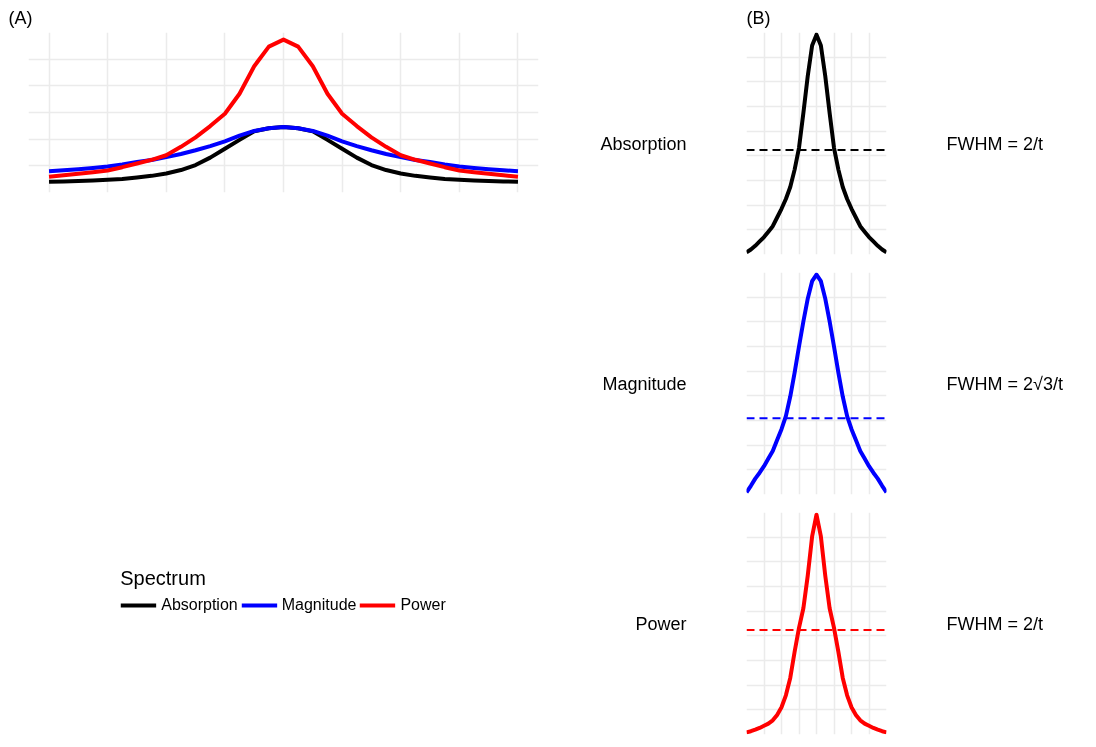 The width and height of the screenshot is (1096, 747). What do you see at coordinates (163, 578) in the screenshot?
I see `legend-title: Spectrum` at bounding box center [163, 578].